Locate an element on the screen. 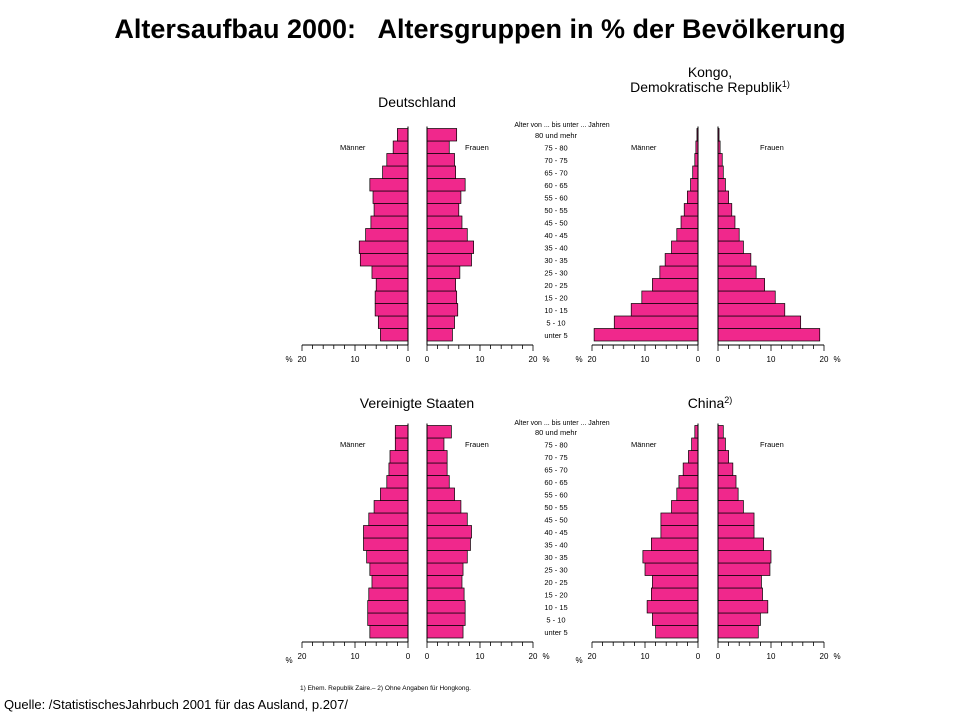 Image resolution: width=960 pixels, height=720 pixels. panel-title: China2) is located at coordinates (710, 403).